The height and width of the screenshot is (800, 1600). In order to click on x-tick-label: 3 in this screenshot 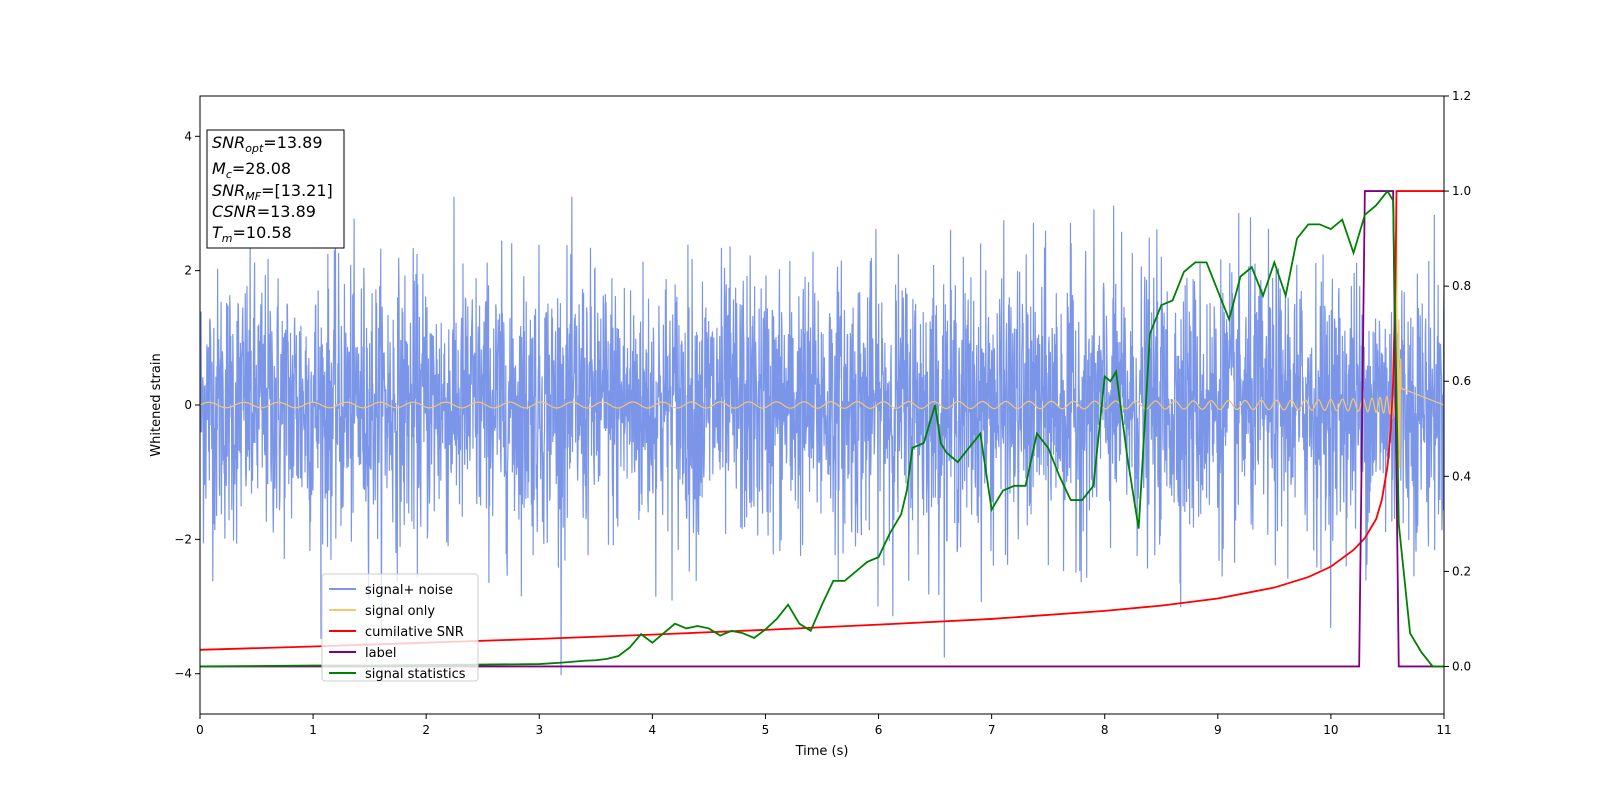, I will do `click(539, 730)`.